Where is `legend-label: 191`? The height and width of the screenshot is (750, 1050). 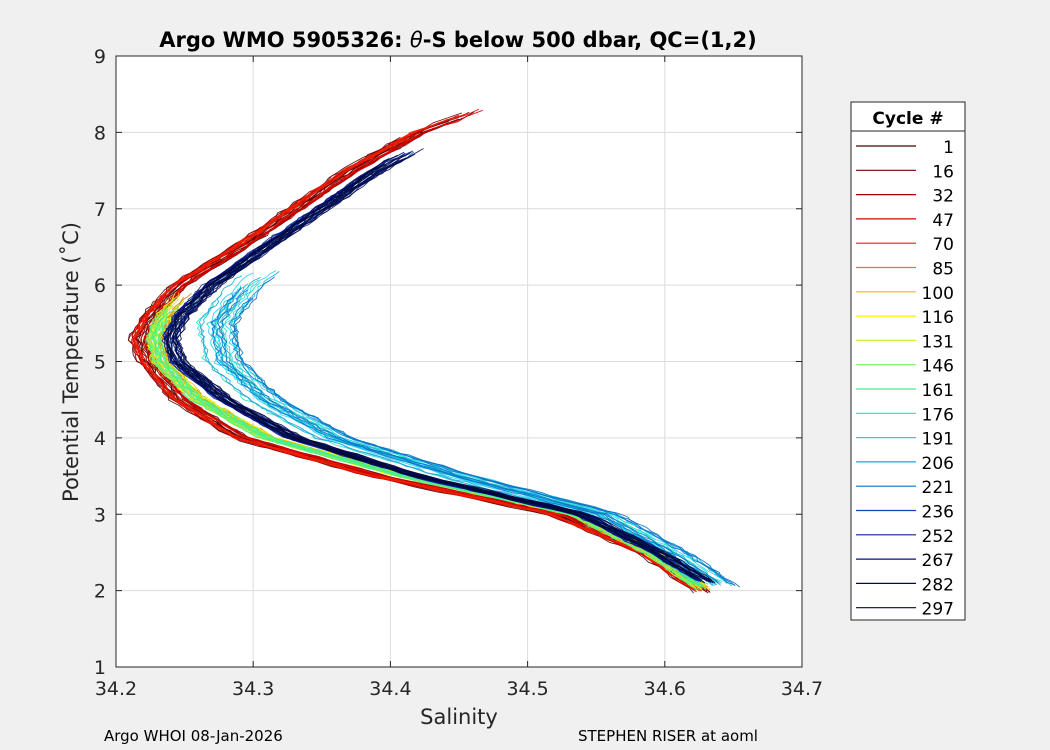 legend-label: 191 is located at coordinates (938, 440).